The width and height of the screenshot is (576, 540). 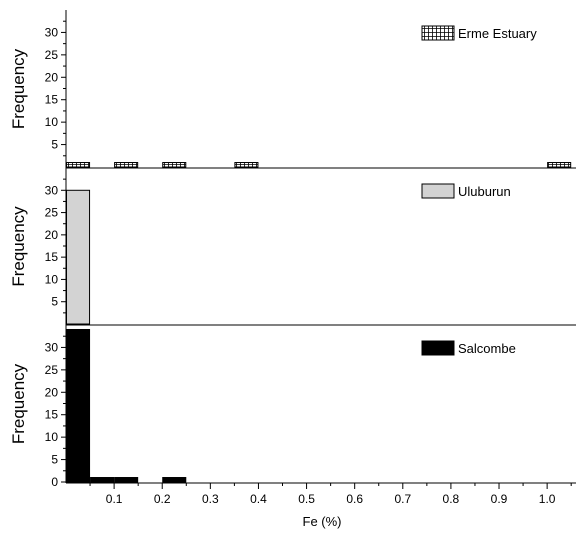 I want to click on x-tick-label: 0.8, so click(x=451, y=499).